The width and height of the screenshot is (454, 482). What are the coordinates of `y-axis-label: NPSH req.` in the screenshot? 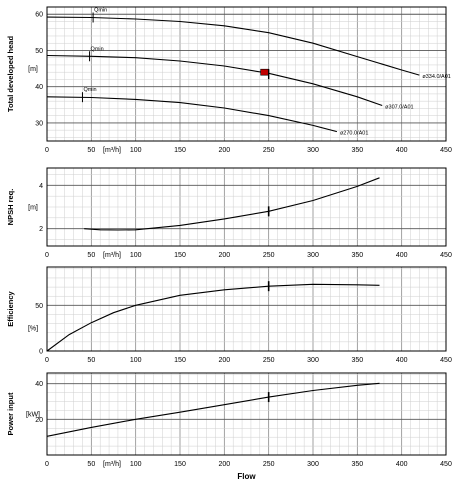 It's located at (10, 207).